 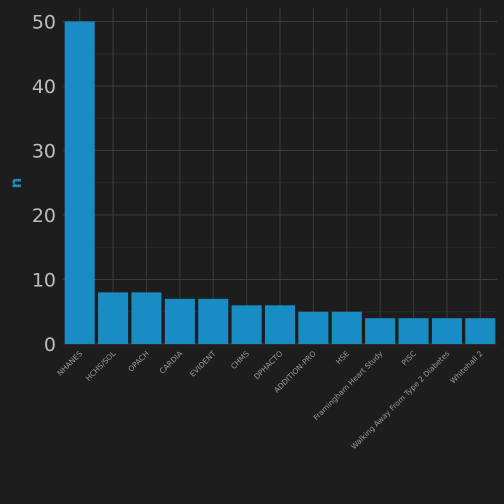 I want to click on y-tick-label: 30, so click(x=44, y=152).